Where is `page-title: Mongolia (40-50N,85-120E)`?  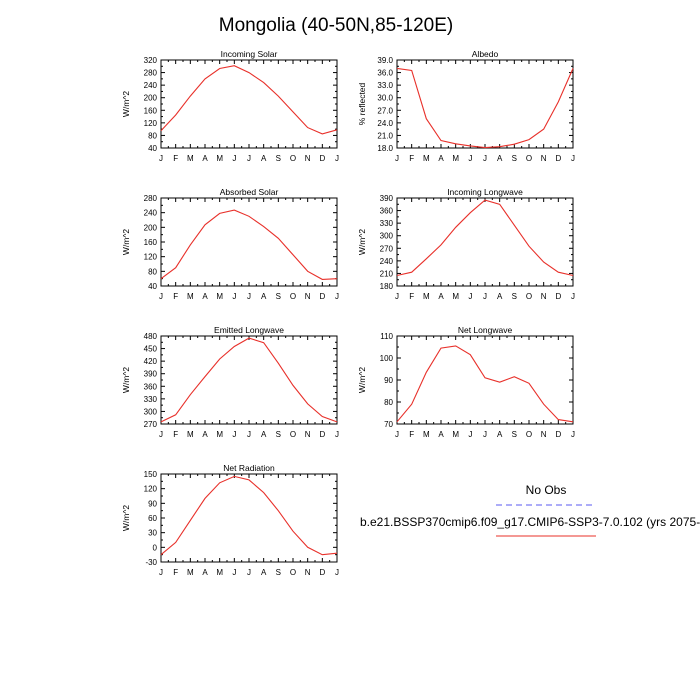
page-title: Mongolia (40-50N,85-120E) is located at coordinates (336, 25).